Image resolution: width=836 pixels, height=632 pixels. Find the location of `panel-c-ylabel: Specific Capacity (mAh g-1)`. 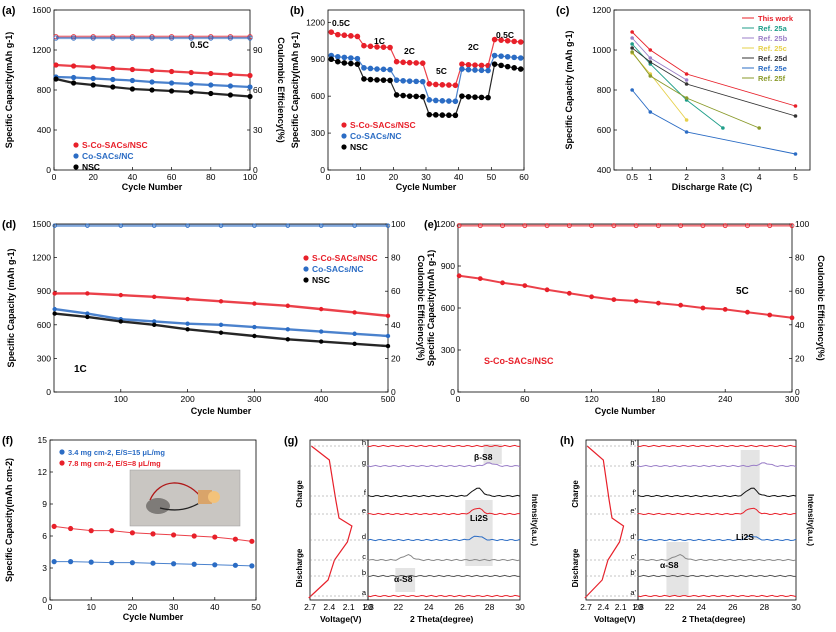

panel-c-ylabel: Specific Capacity (mAh g-1) is located at coordinates (569, 89).